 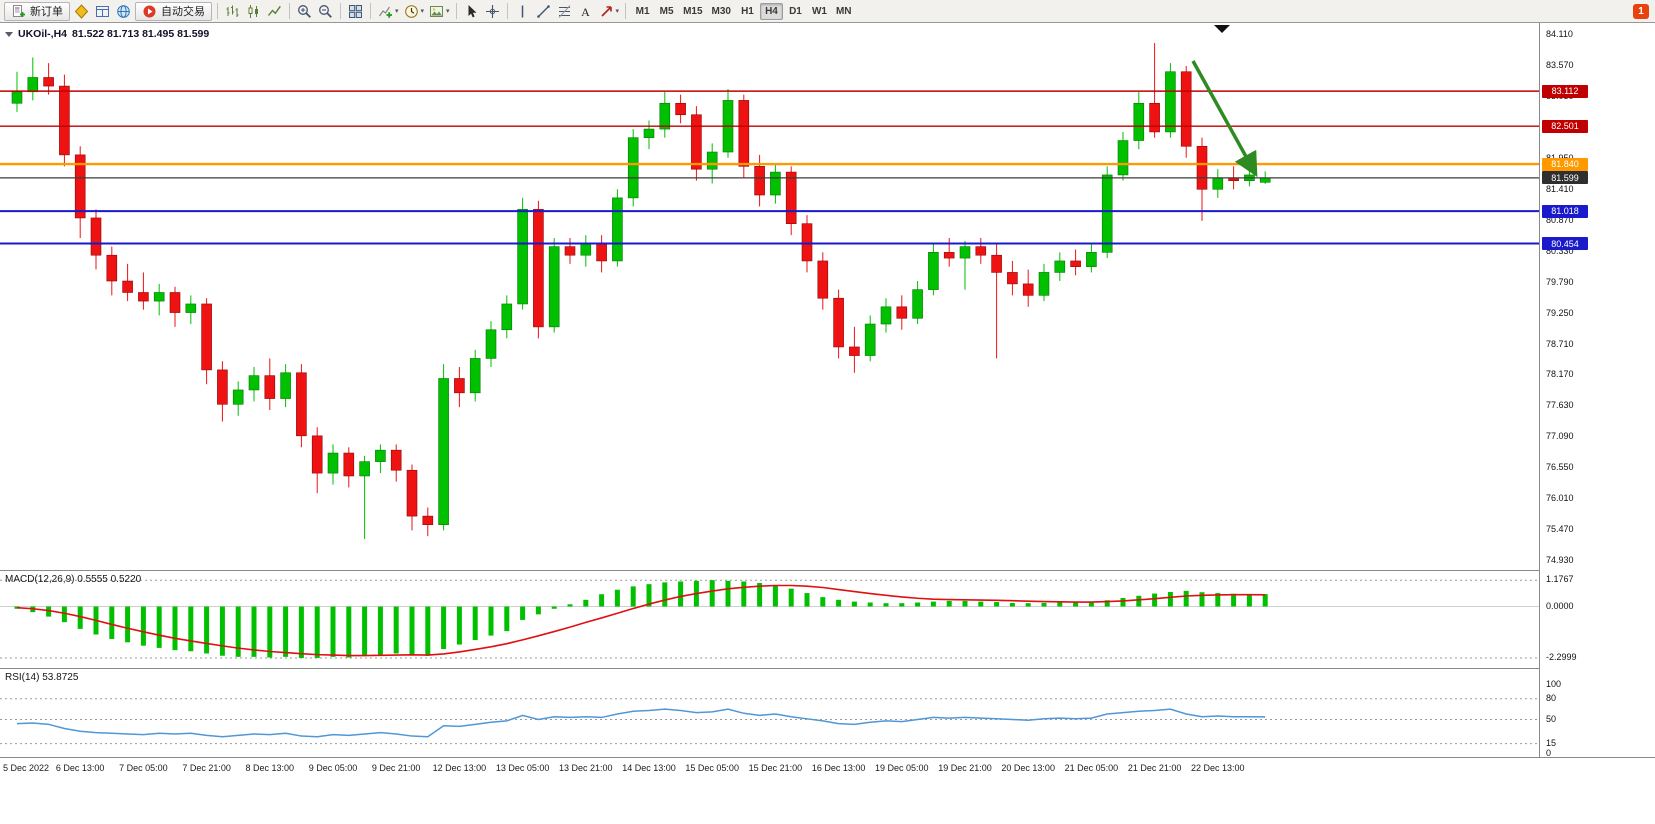 I want to click on timeframe-M30: M30, so click(x=721, y=11).